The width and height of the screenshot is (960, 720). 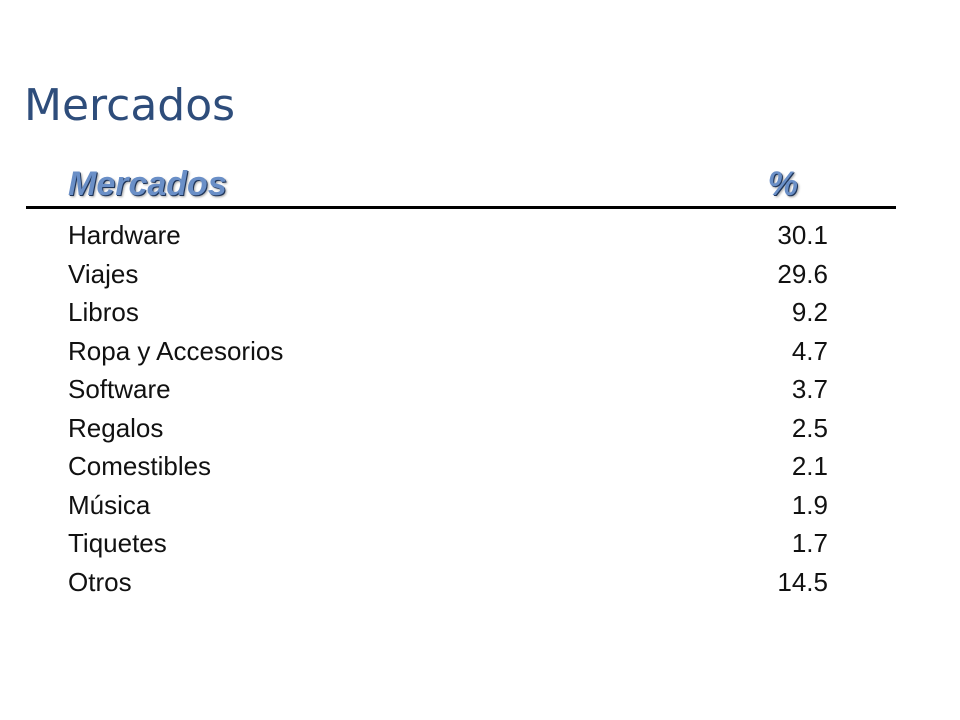 What do you see at coordinates (147, 184) in the screenshot?
I see `column-header-mercados: Mercados` at bounding box center [147, 184].